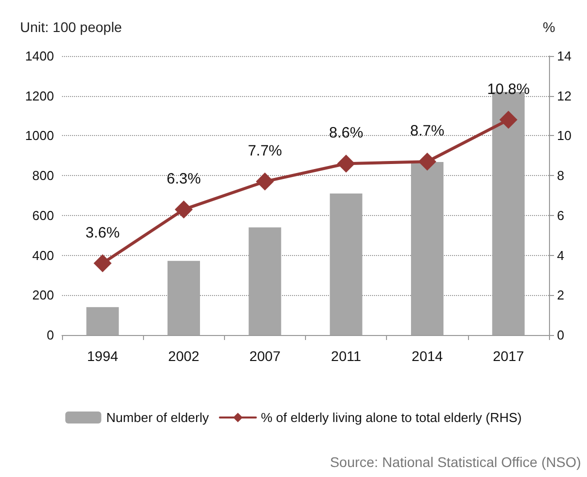 This screenshot has width=587, height=477. What do you see at coordinates (564, 96) in the screenshot?
I see `y2-tick-label: 12` at bounding box center [564, 96].